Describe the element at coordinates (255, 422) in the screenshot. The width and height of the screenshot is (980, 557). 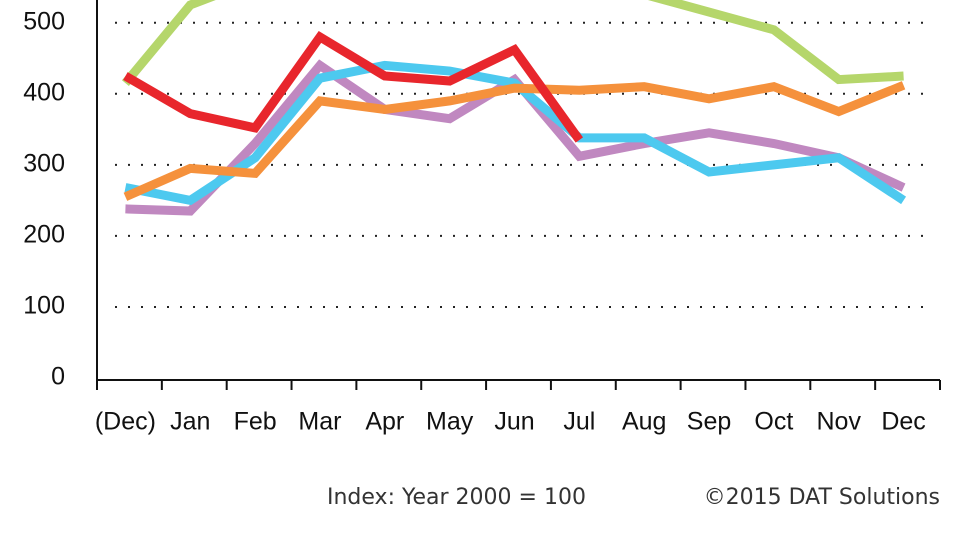
I see `x-tick-label: Feb` at that location.